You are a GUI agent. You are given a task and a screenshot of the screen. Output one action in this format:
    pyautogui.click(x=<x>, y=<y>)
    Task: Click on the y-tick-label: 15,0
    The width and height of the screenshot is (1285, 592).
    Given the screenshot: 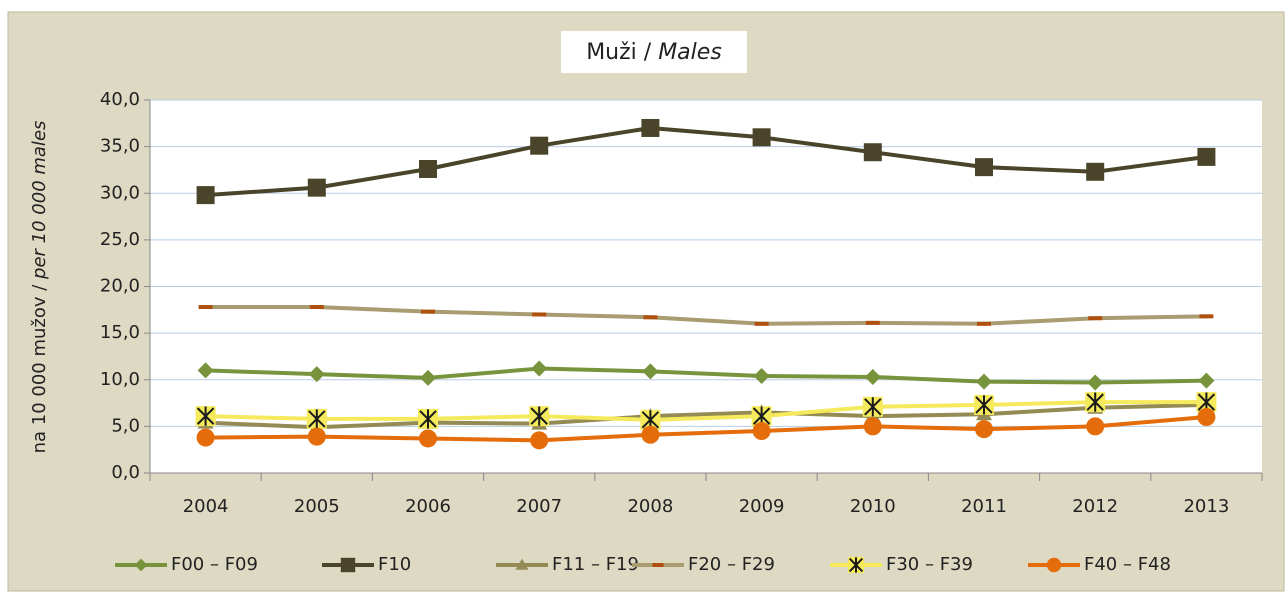 What is the action you would take?
    pyautogui.click(x=120, y=332)
    